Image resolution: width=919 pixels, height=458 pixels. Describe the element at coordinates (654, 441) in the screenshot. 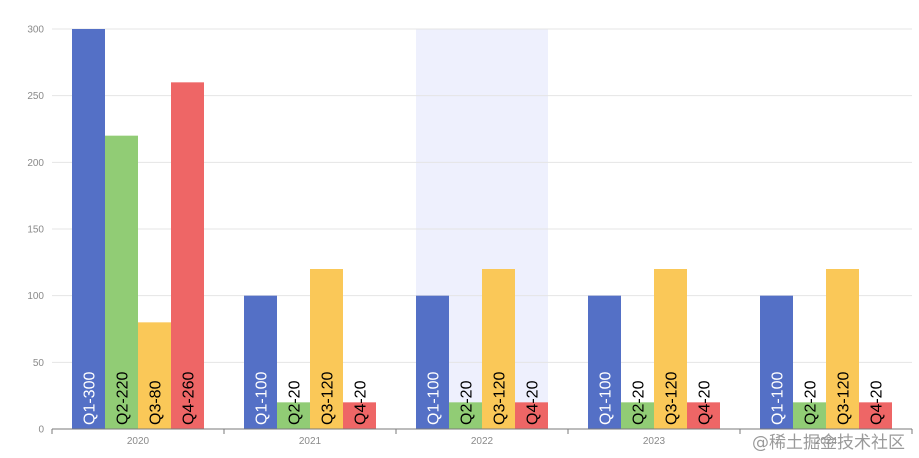

I see `x-tick-label: 2023` at that location.